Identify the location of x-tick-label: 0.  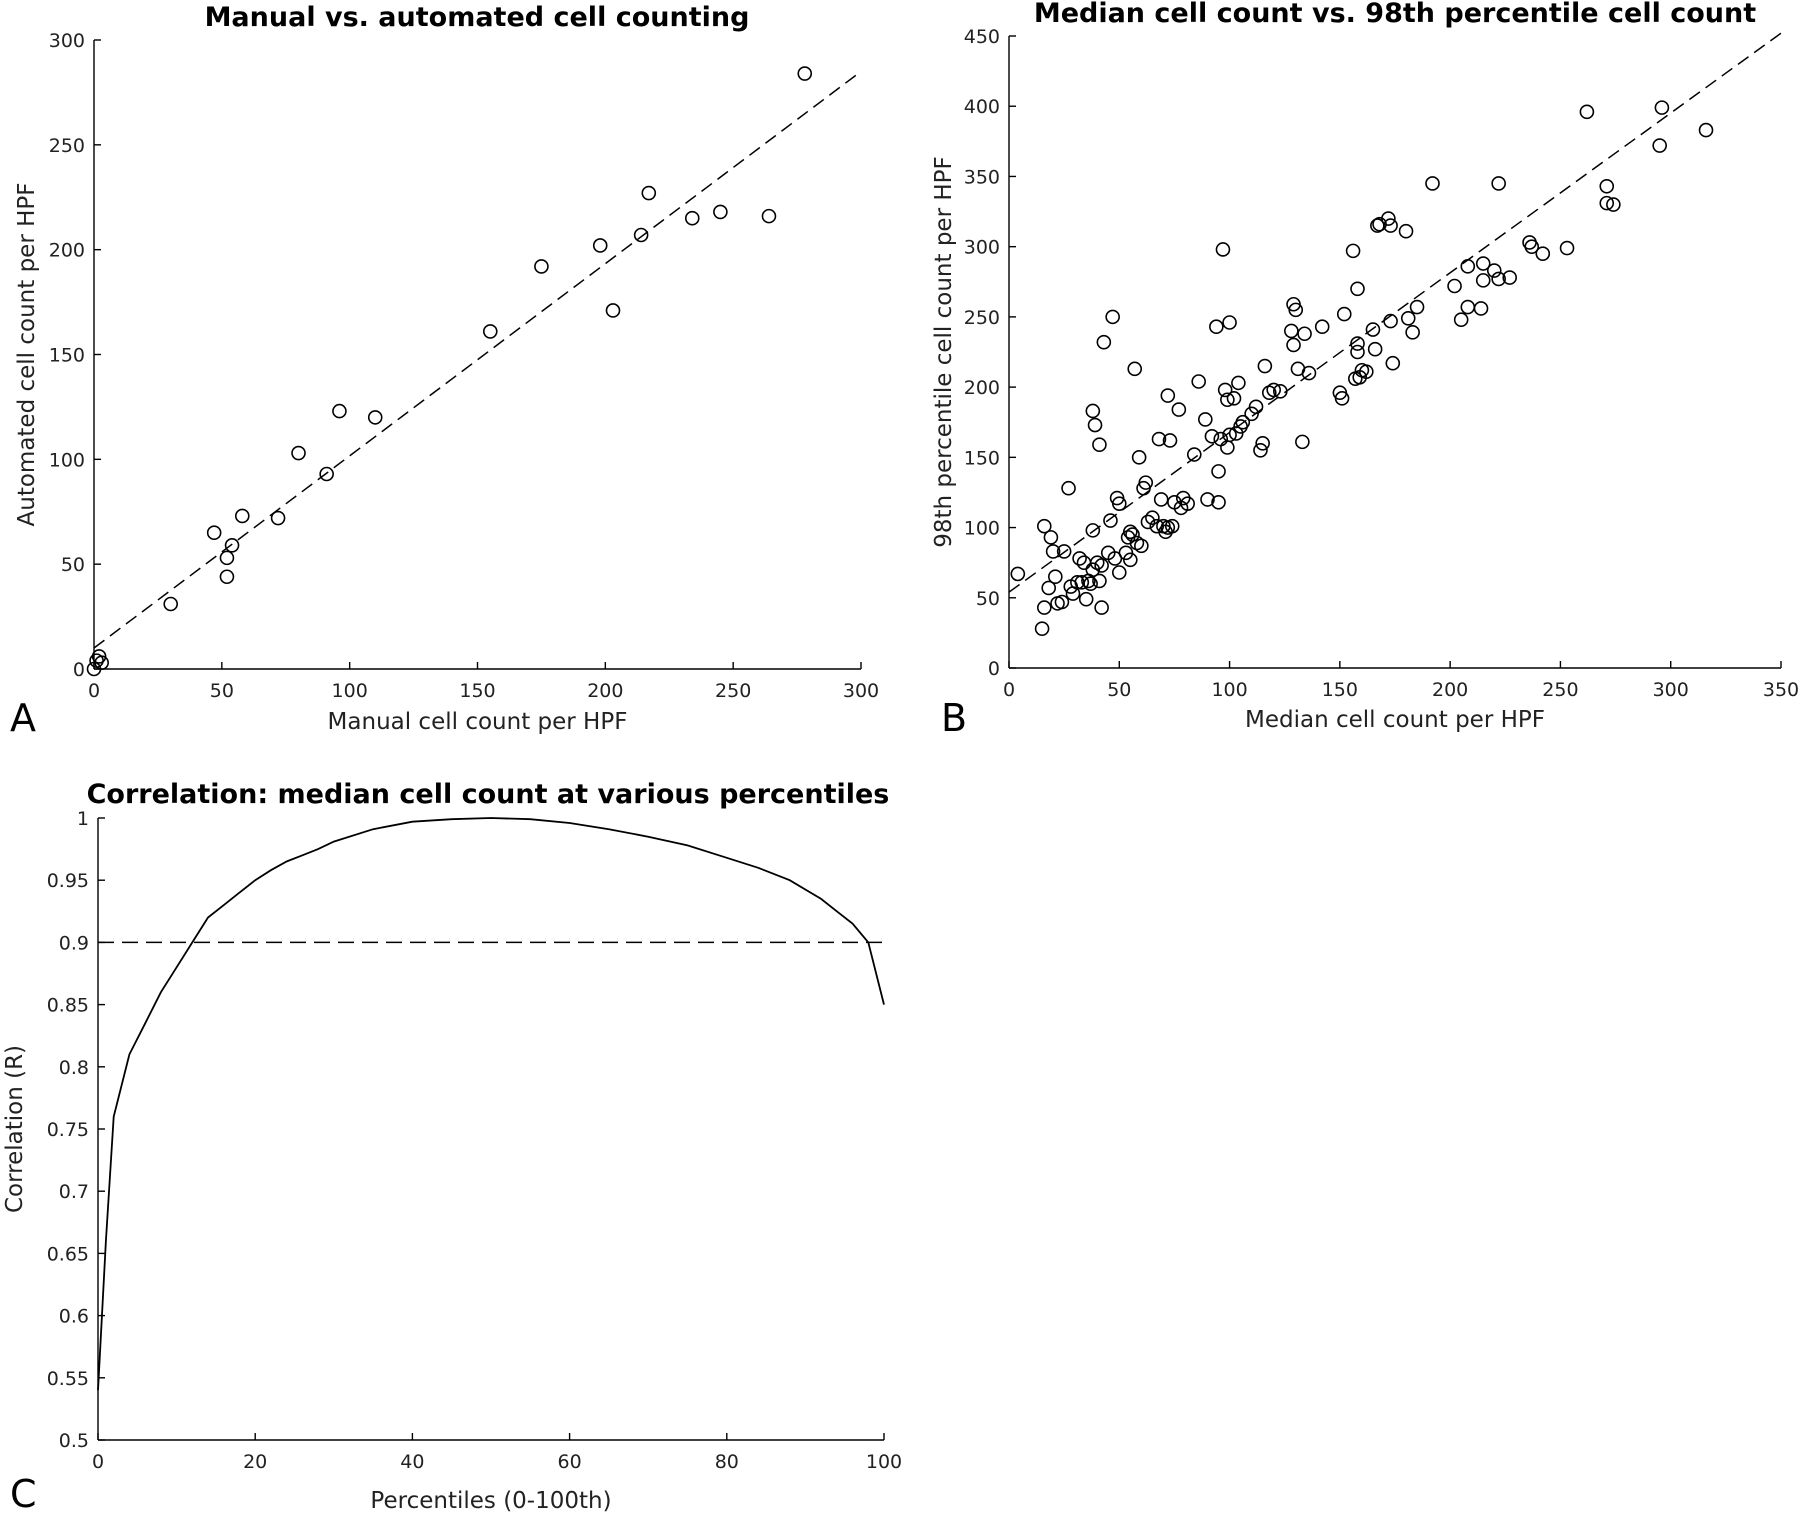
(94, 691).